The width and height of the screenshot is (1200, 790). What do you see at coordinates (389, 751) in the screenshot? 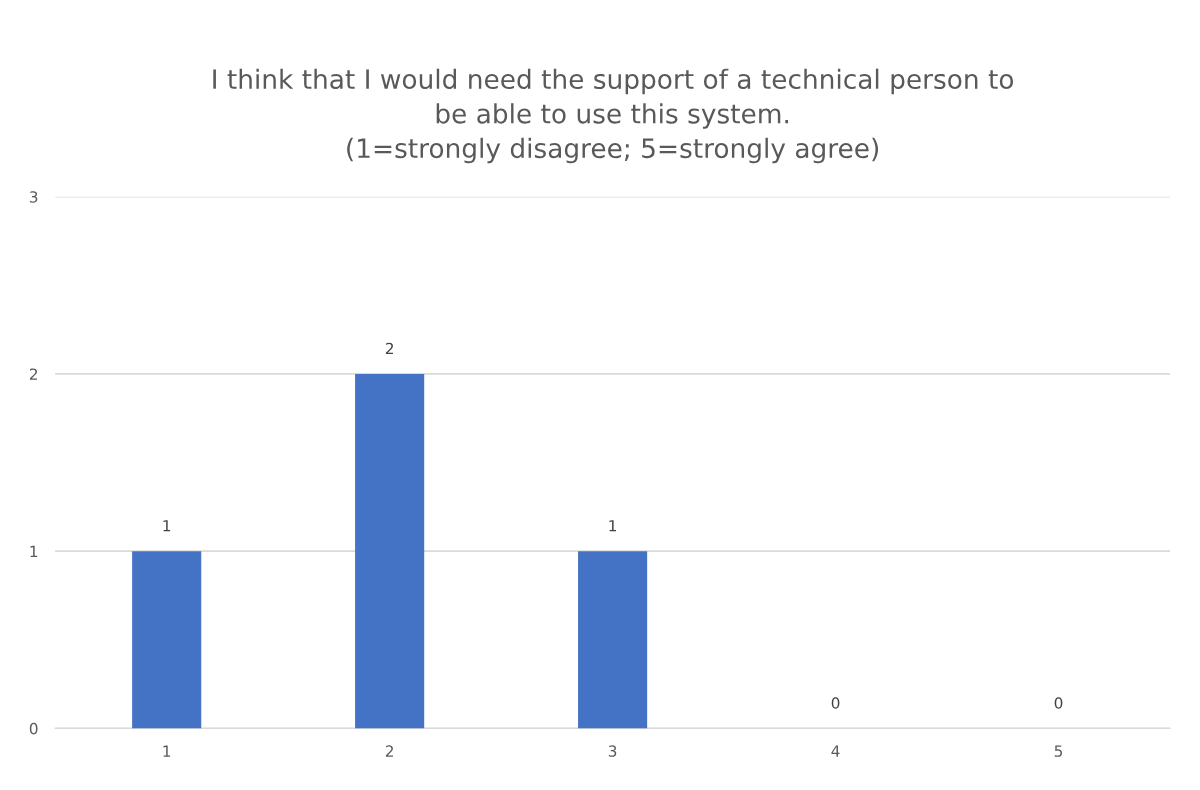
I see `x-tick-label: 2` at bounding box center [389, 751].